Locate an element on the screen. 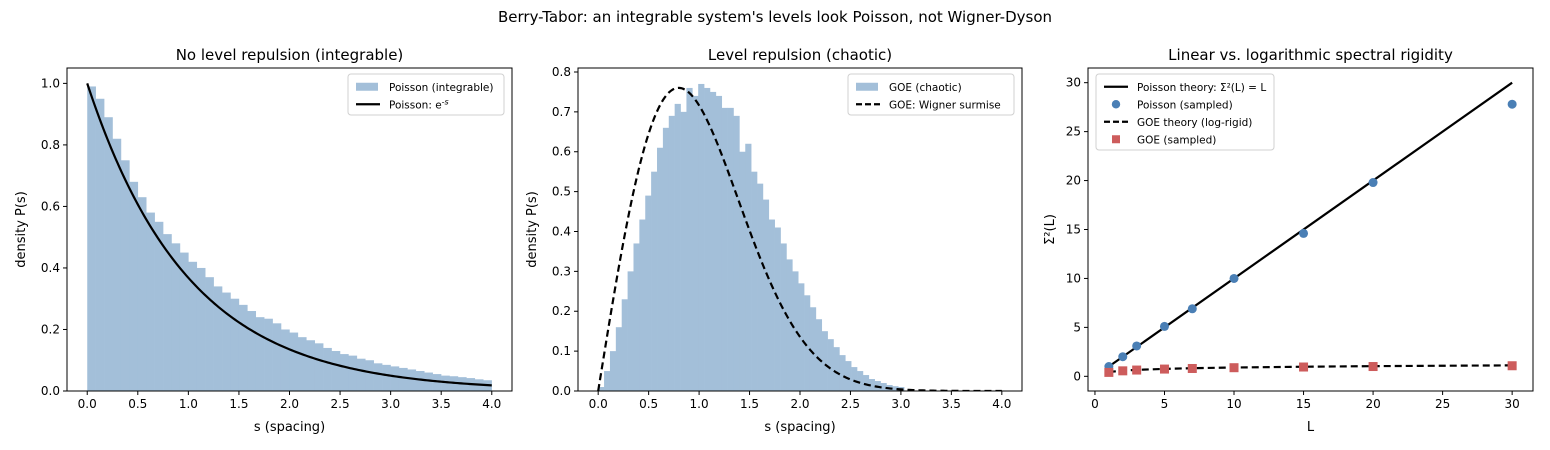  y-axis-label: Σ²(L) is located at coordinates (1050, 229).